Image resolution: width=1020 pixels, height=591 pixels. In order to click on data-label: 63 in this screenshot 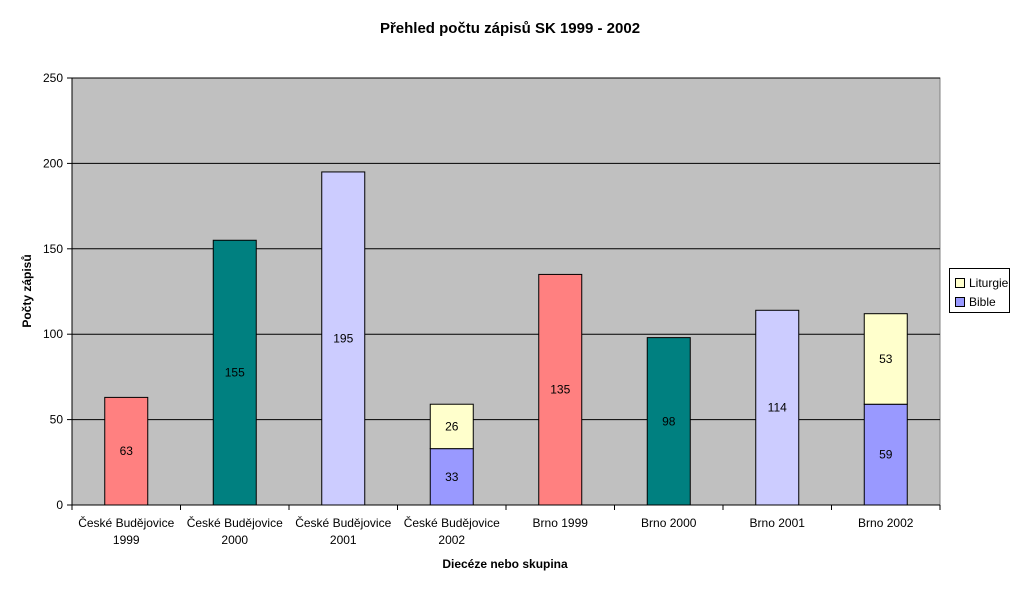, I will do `click(127, 451)`.